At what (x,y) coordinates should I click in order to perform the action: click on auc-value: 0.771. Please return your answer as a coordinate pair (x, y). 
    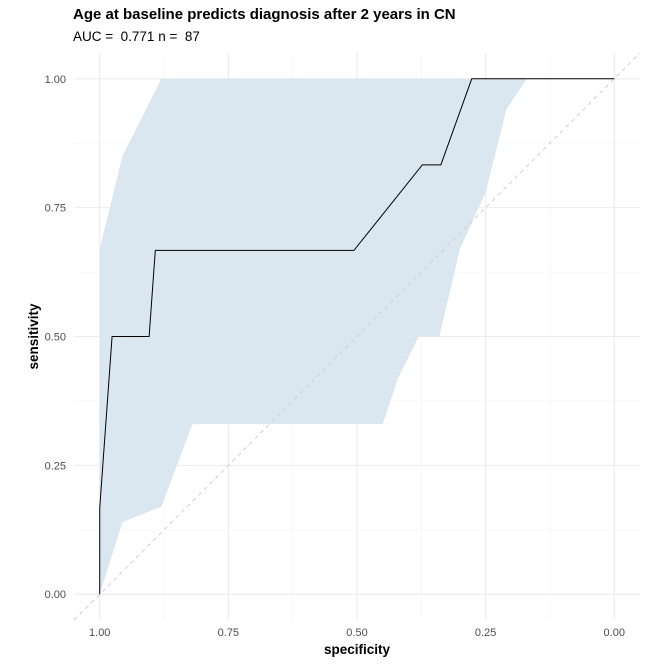
    Looking at the image, I should click on (137, 36).